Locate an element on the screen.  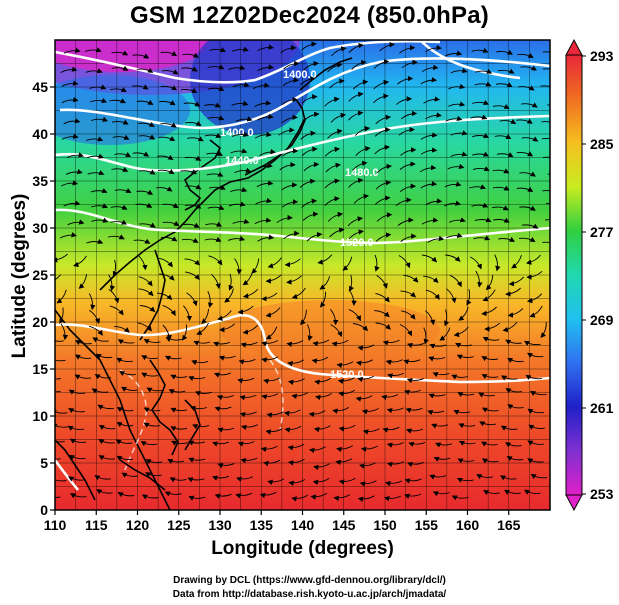
colorbar: 293 285 277 269 261 253 is located at coordinates (589, 275).